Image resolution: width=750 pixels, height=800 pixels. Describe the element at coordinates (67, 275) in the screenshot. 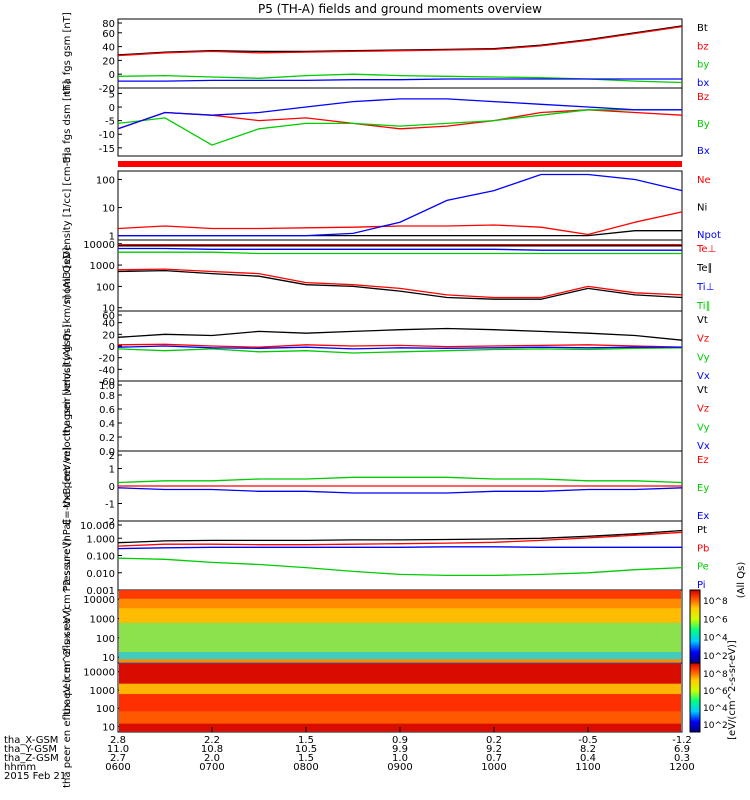

I see `y-axis-label: mom3 [eV]` at that location.